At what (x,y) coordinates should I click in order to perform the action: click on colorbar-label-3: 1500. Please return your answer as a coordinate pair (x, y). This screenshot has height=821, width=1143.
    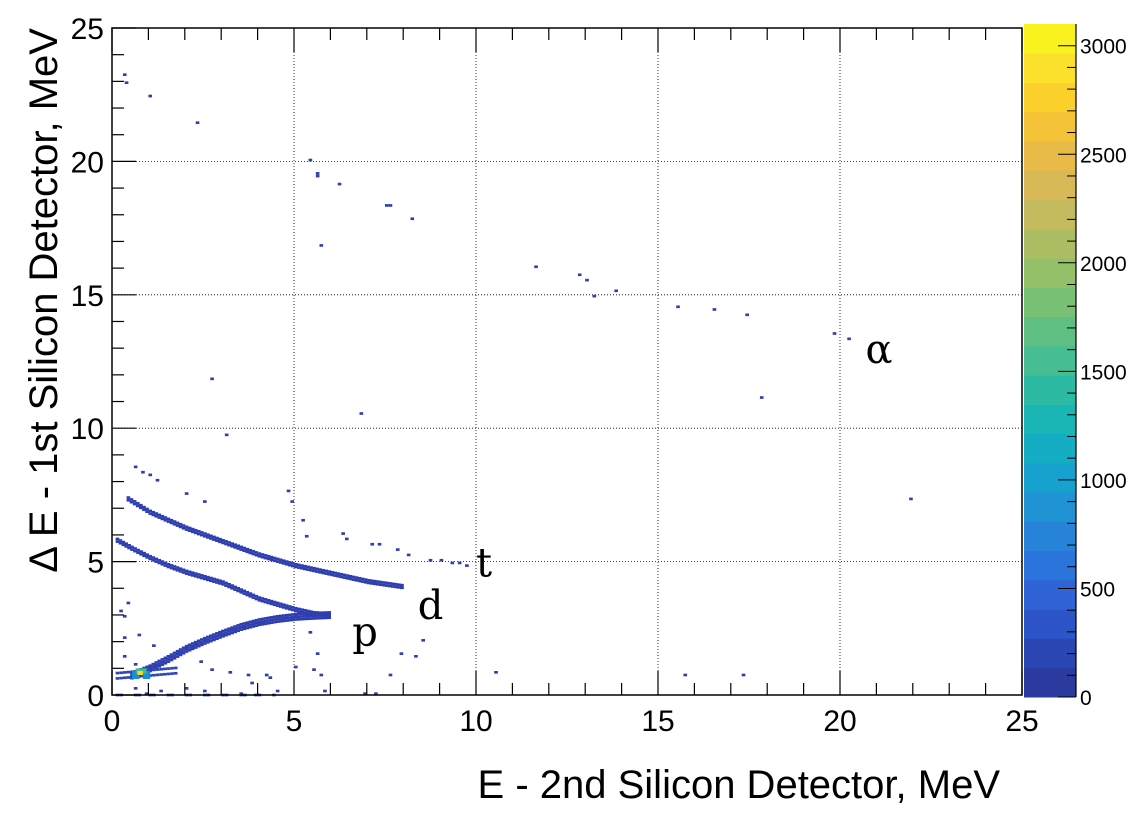
    Looking at the image, I should click on (1103, 372).